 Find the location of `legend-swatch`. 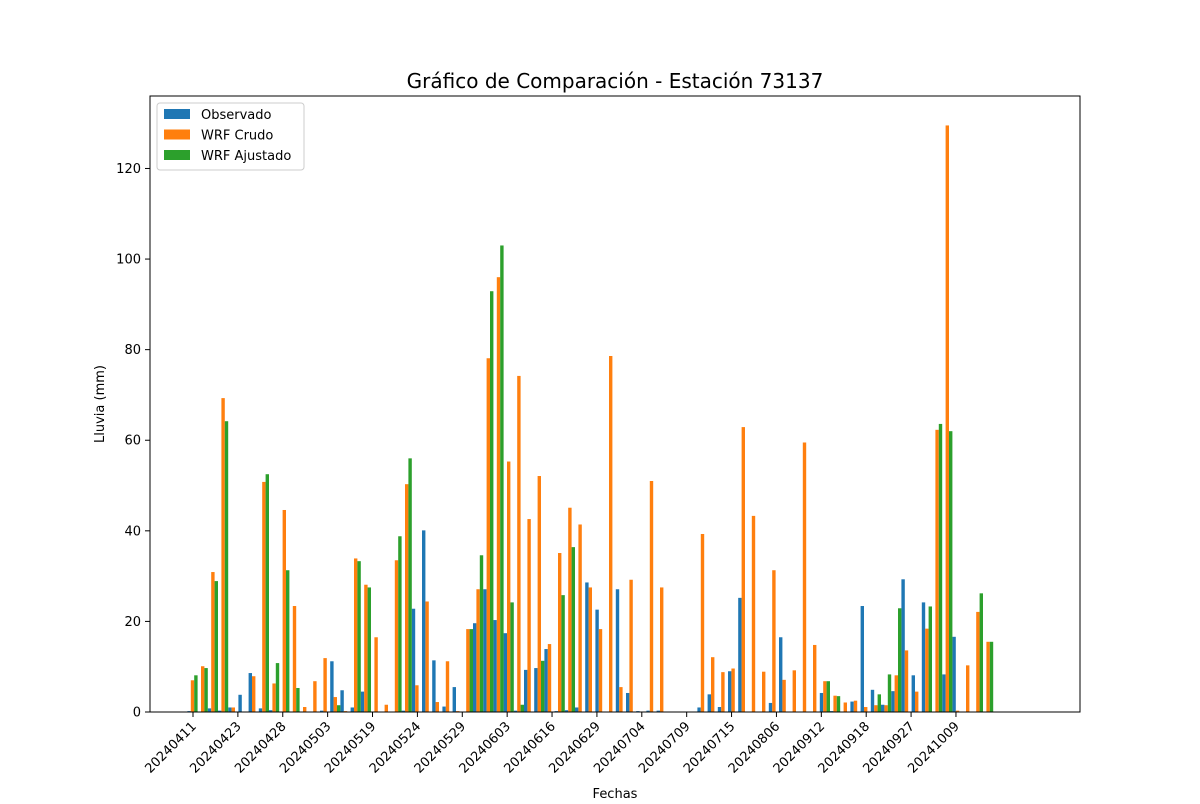

legend-swatch is located at coordinates (177, 155).